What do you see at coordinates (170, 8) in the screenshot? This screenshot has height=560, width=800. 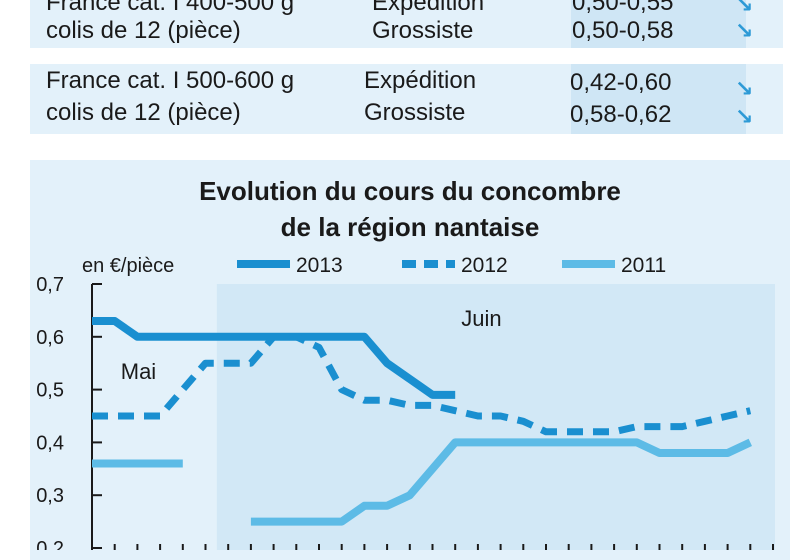 I see `product-name: France cat. I 400-500 g` at bounding box center [170, 8].